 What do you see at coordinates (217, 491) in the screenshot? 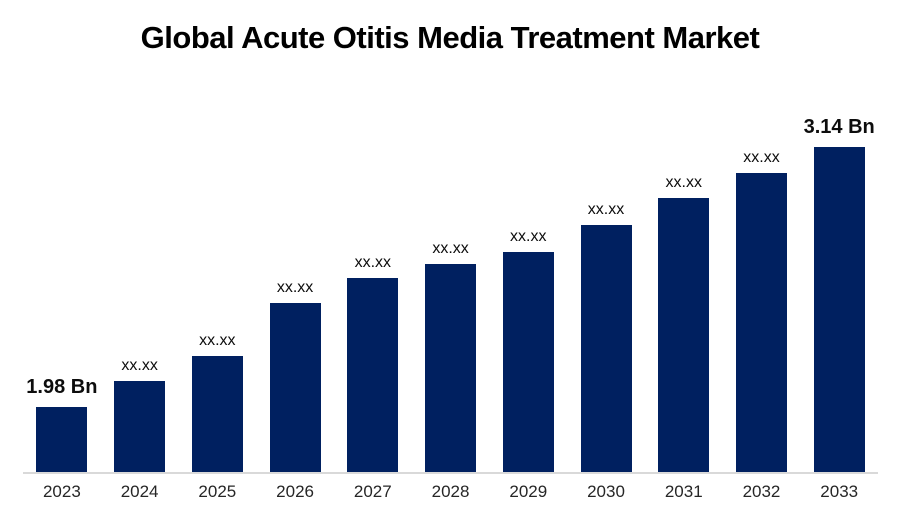
I see `x-tick-label: 2025` at bounding box center [217, 491].